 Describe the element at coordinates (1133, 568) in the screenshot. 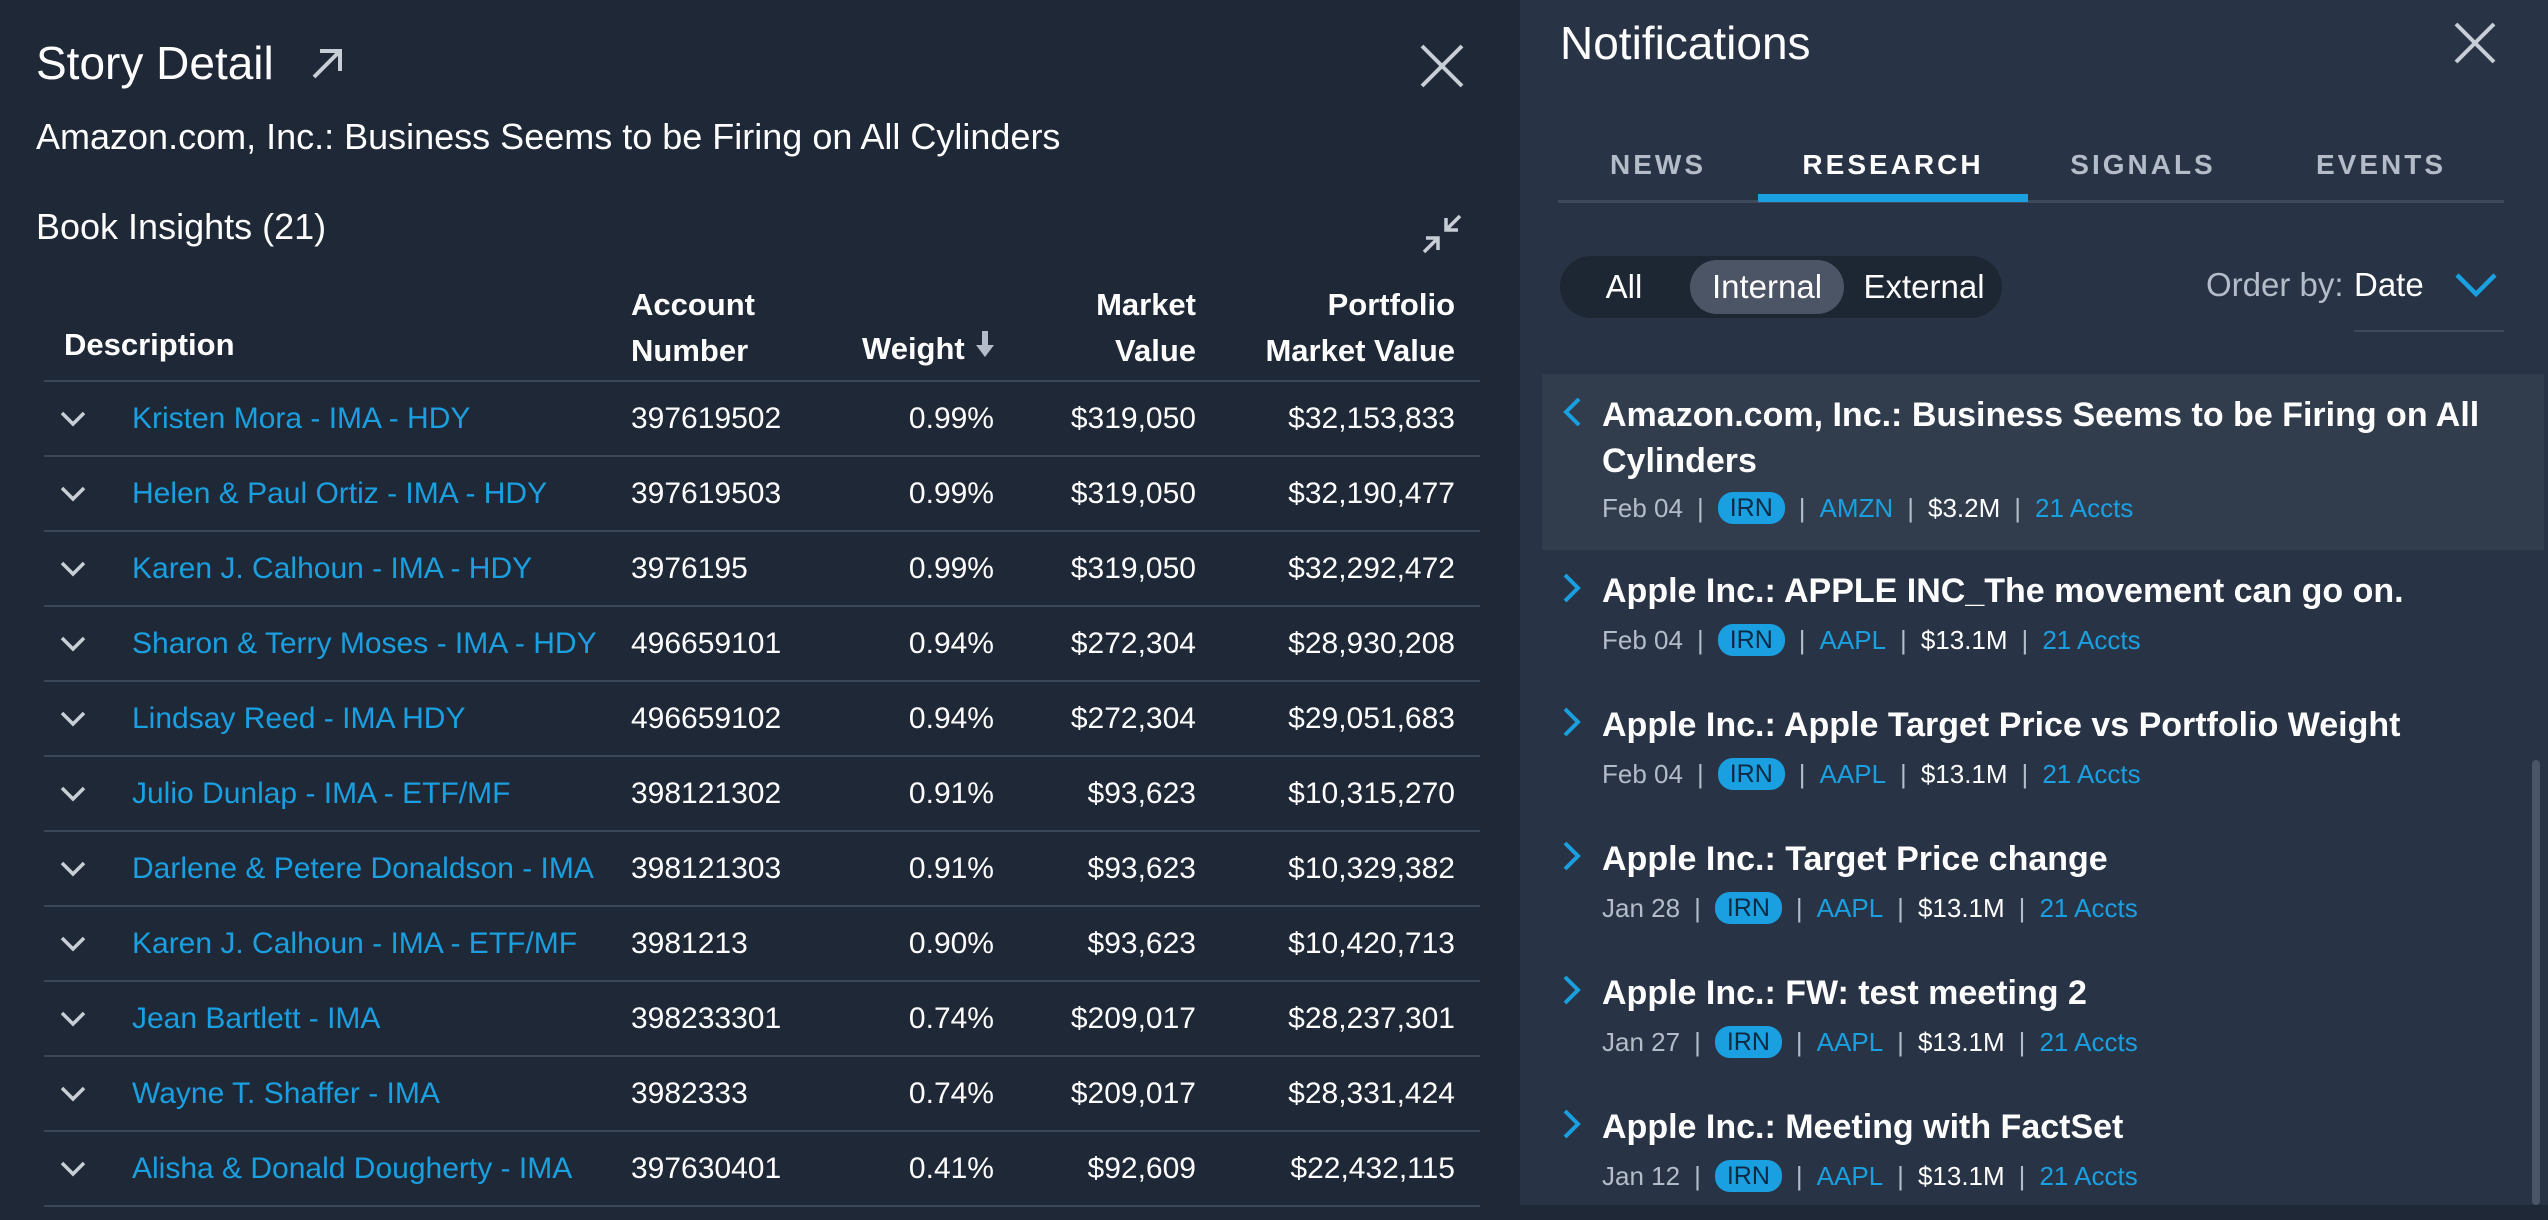

I see `row-market-value: $319,050` at that location.